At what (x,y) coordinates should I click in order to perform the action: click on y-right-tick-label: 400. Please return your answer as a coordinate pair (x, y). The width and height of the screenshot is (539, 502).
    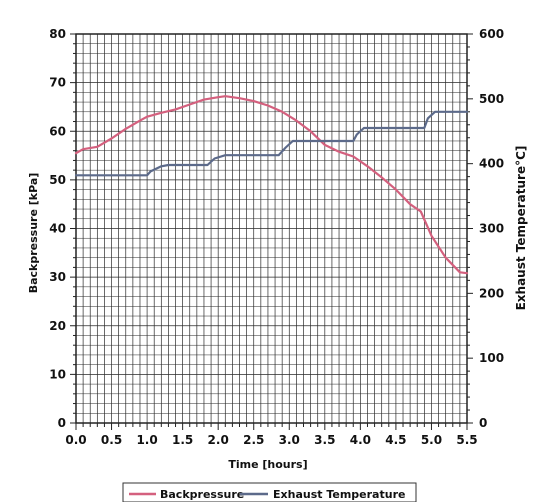
    Looking at the image, I should click on (491, 164).